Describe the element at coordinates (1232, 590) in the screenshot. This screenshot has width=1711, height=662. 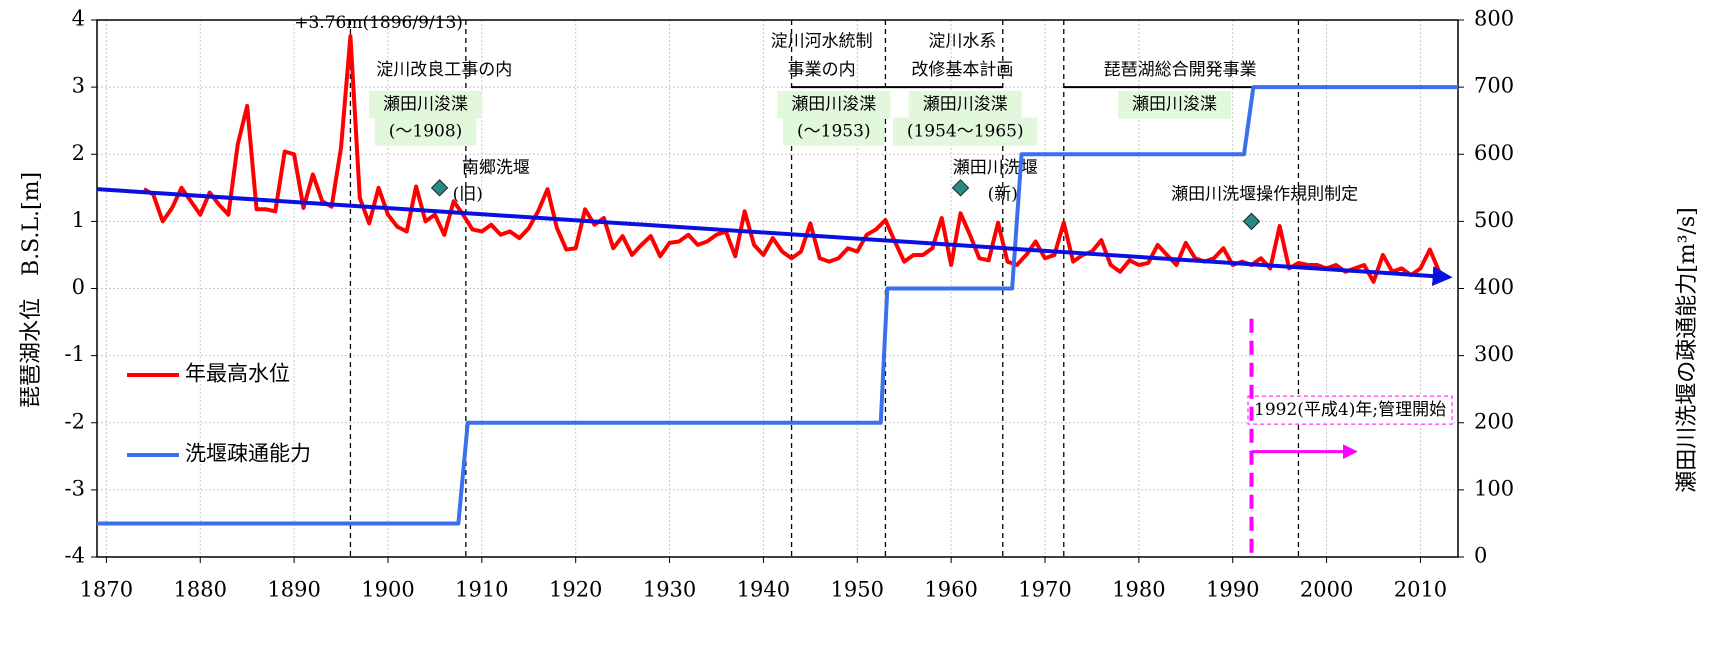
I see `x-tick-label: 1990` at that location.